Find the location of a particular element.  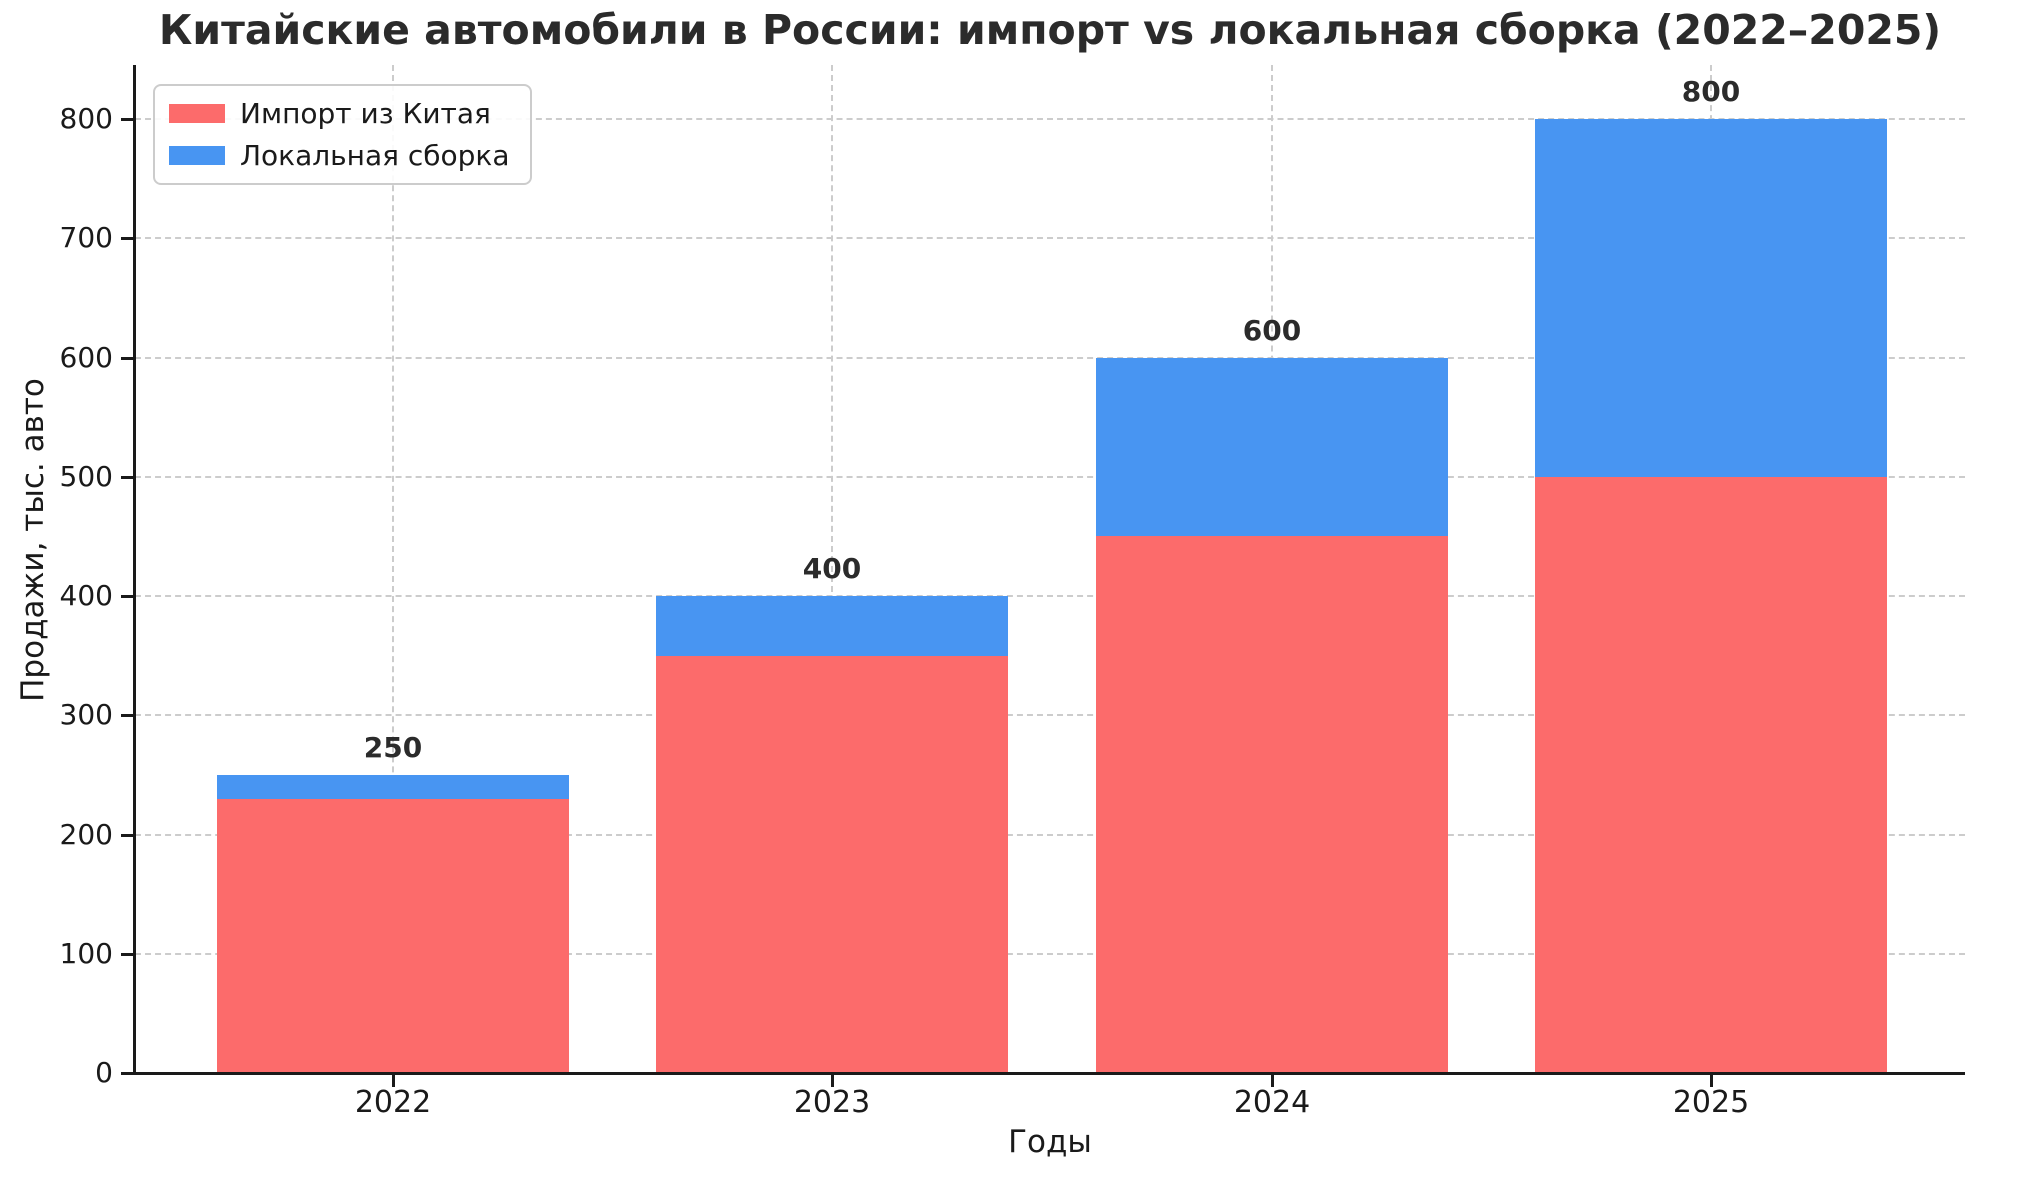

legend: Импорт из Китая Локальная сборка is located at coordinates (342, 134).